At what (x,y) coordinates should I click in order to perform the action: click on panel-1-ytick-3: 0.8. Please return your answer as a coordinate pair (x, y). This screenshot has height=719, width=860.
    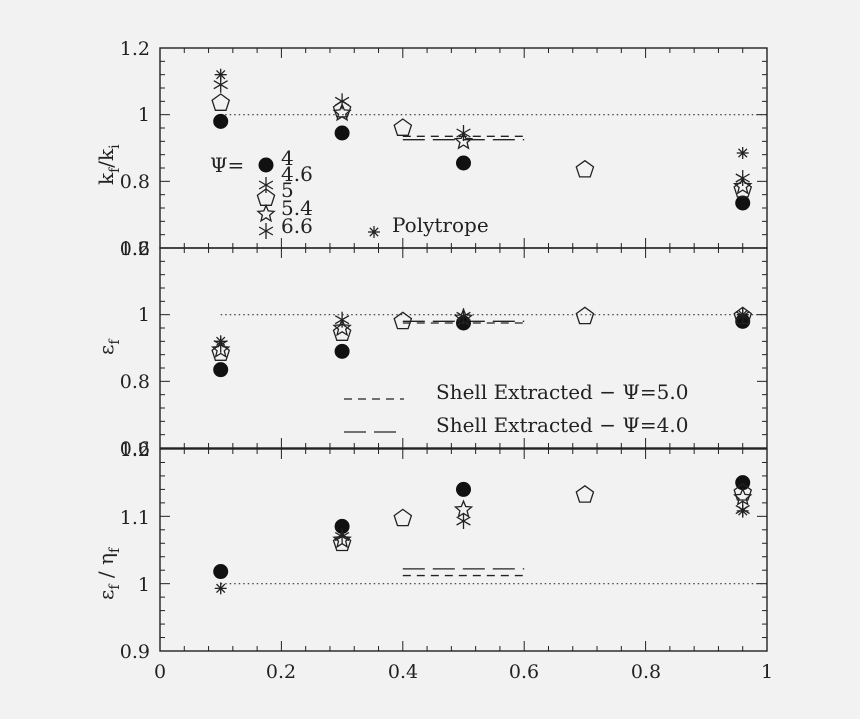
    Looking at the image, I should click on (135, 182).